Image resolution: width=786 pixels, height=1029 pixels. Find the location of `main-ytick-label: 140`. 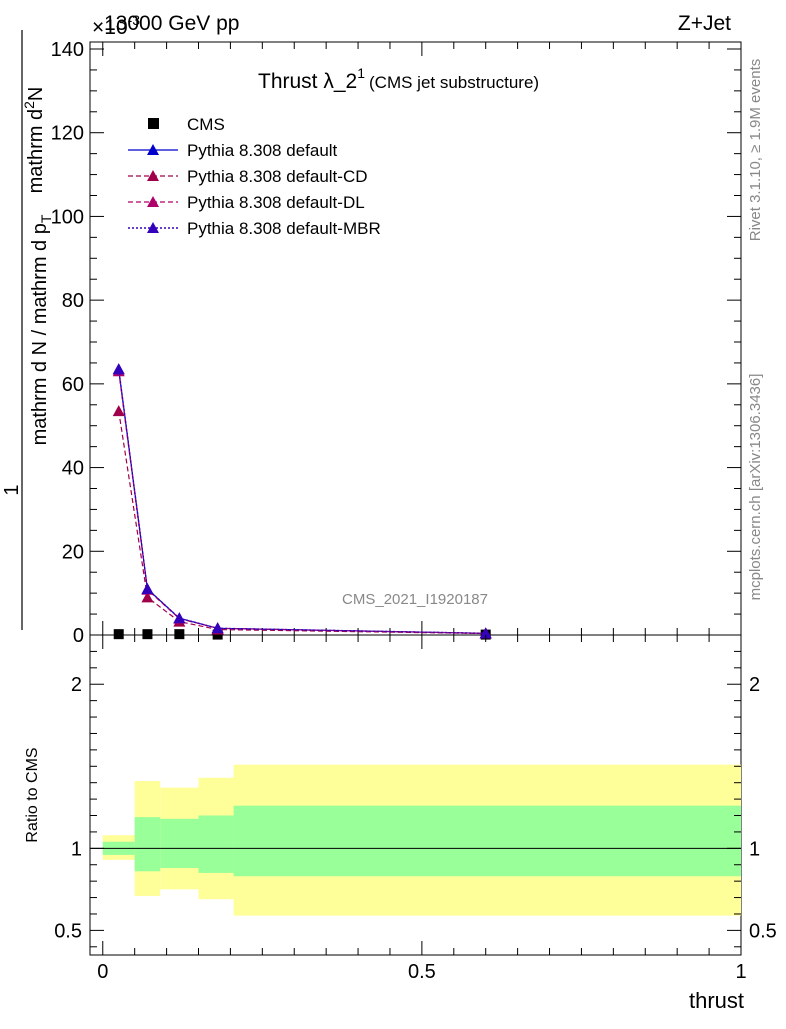

main-ytick-label: 140 is located at coordinates (67, 50).